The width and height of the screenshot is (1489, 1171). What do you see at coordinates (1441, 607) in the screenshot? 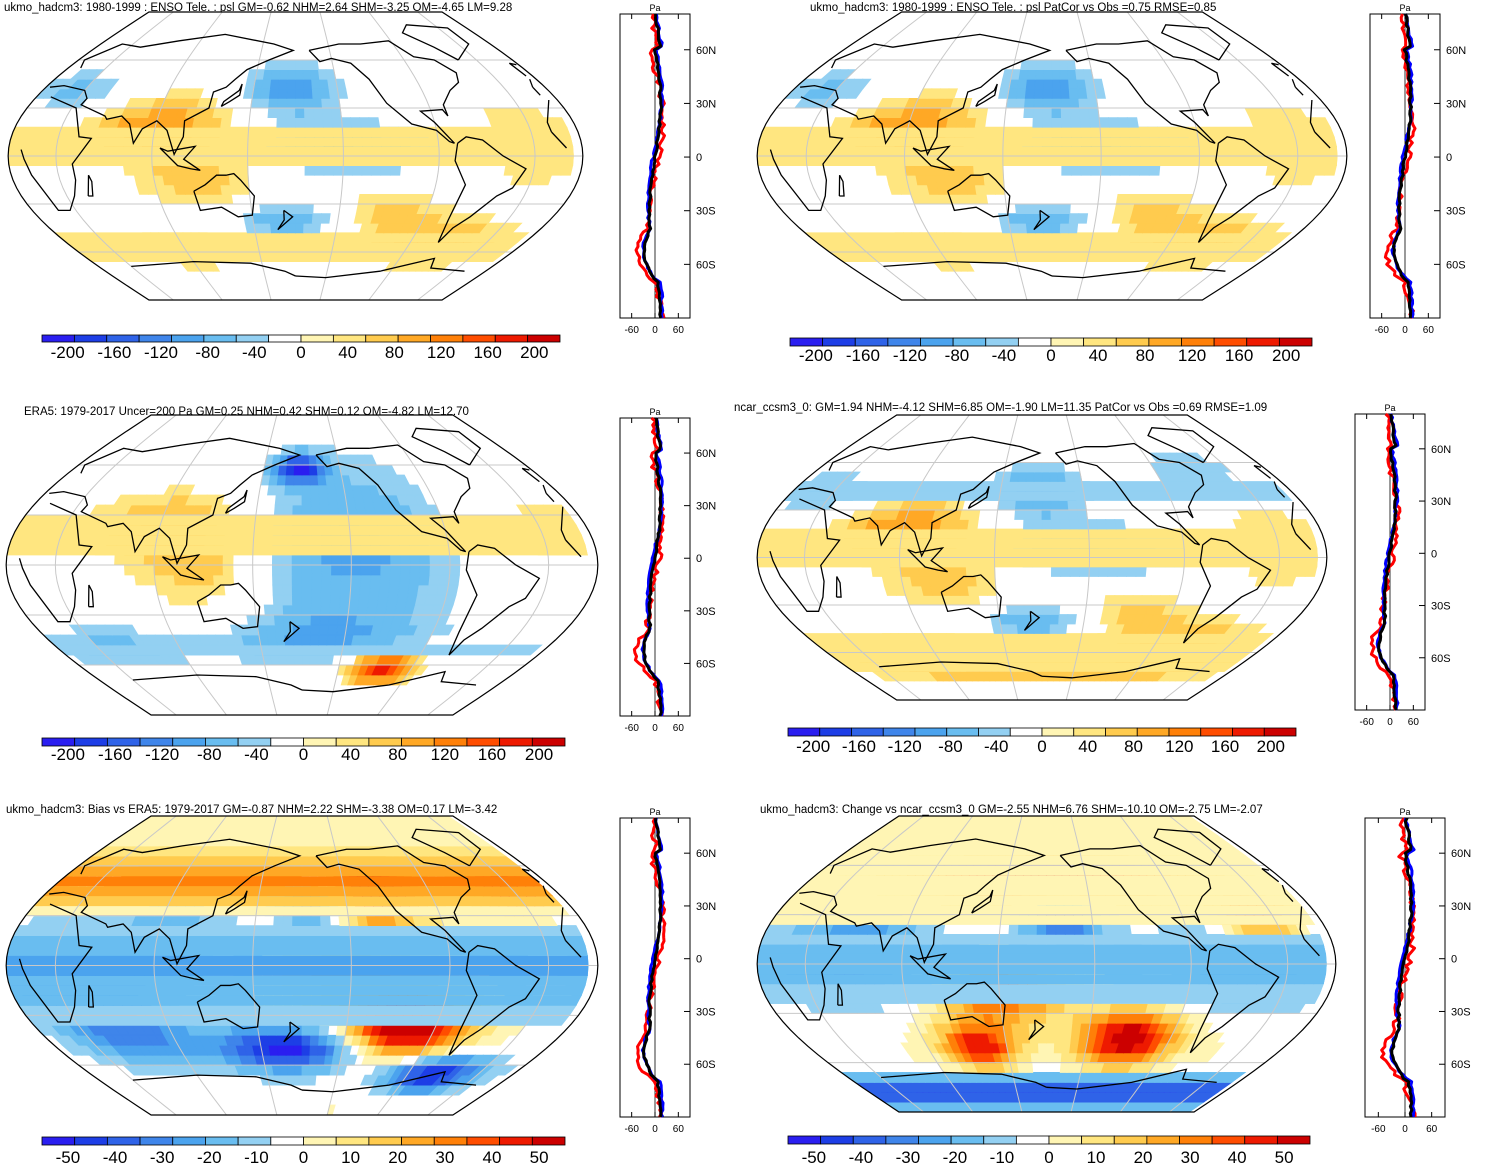
I see `lat-tick-label: 30S` at bounding box center [1441, 607].